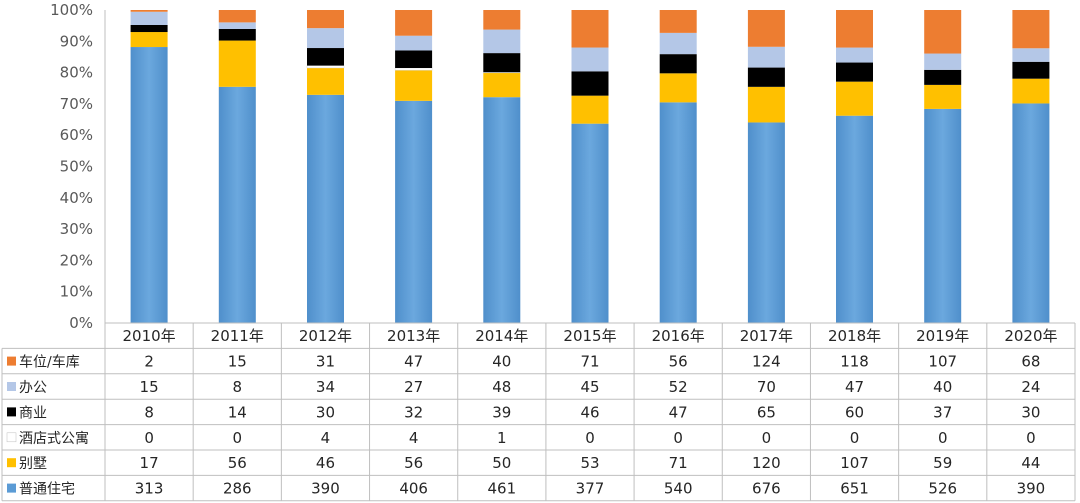 The width and height of the screenshot is (1080, 503). What do you see at coordinates (413, 336) in the screenshot?
I see `x-category-label: 2013年` at bounding box center [413, 336].